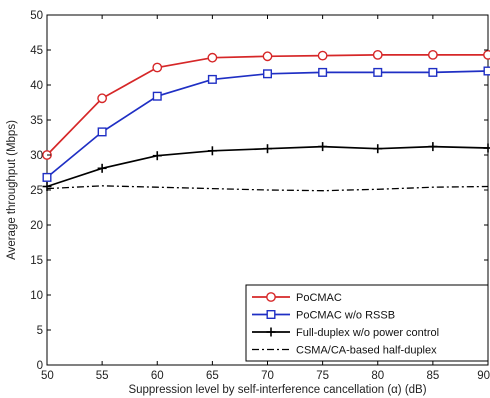  Describe the element at coordinates (36, 16) in the screenshot. I see `y-tick-label: 50` at that location.